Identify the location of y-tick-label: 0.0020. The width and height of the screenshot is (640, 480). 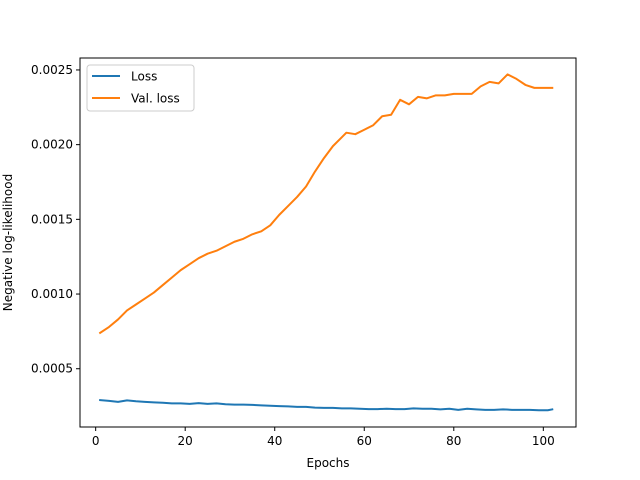
(52, 145).